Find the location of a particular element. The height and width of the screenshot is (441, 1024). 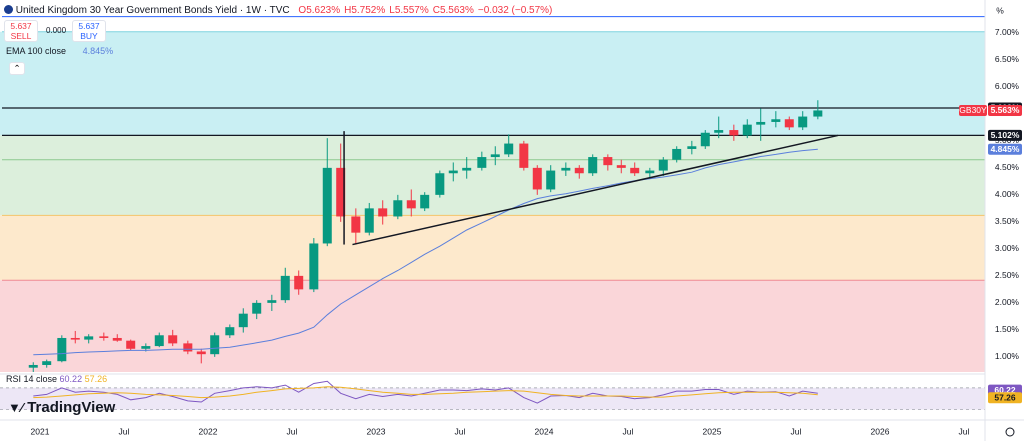

ema-legend: EMA 100 close 4.845% is located at coordinates (59, 51).